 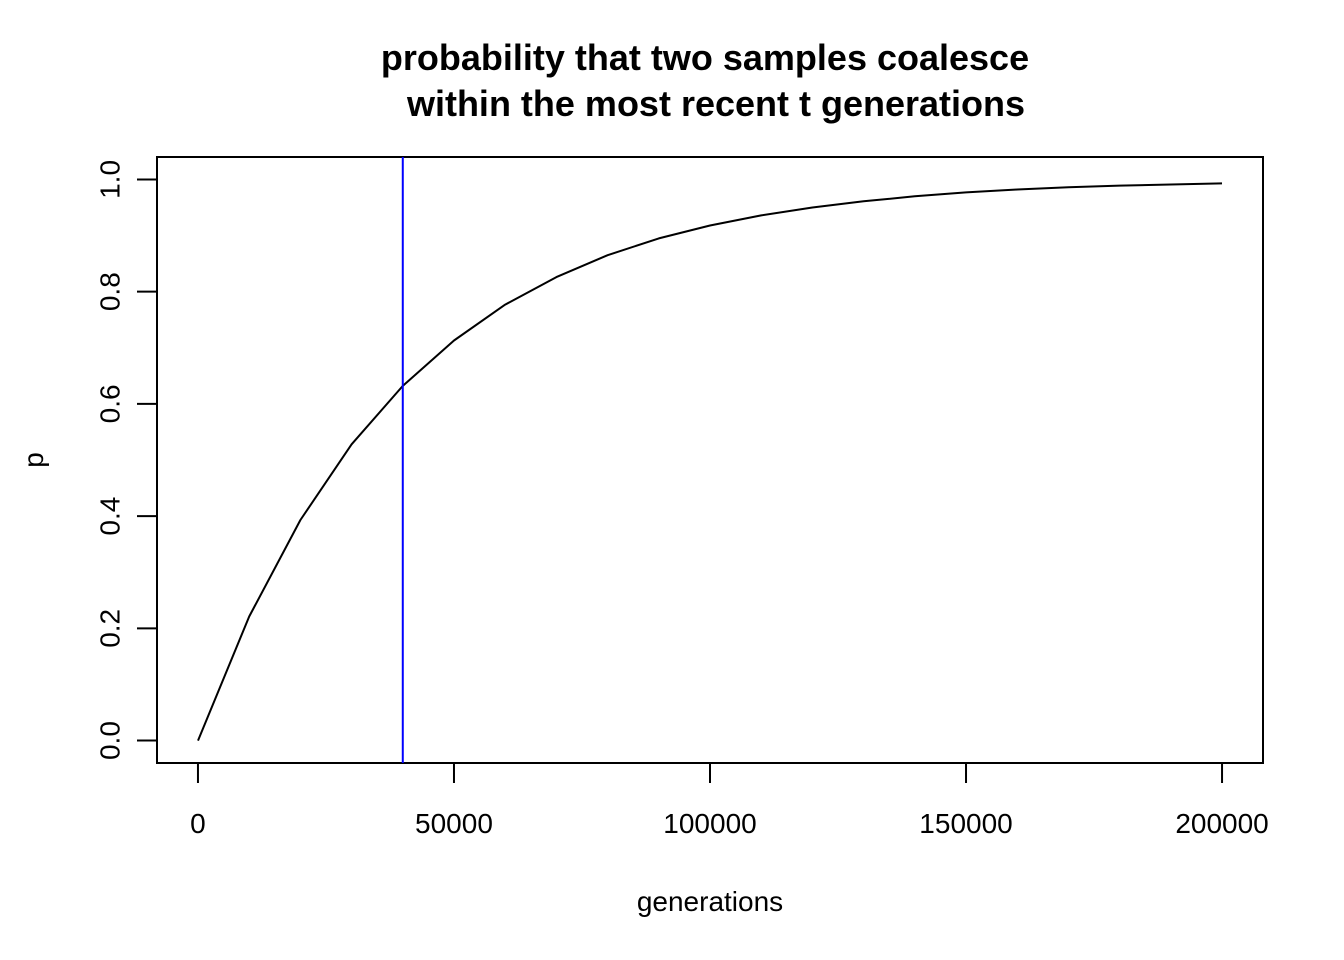 I want to click on y-axis-label: p, so click(x=33, y=460).